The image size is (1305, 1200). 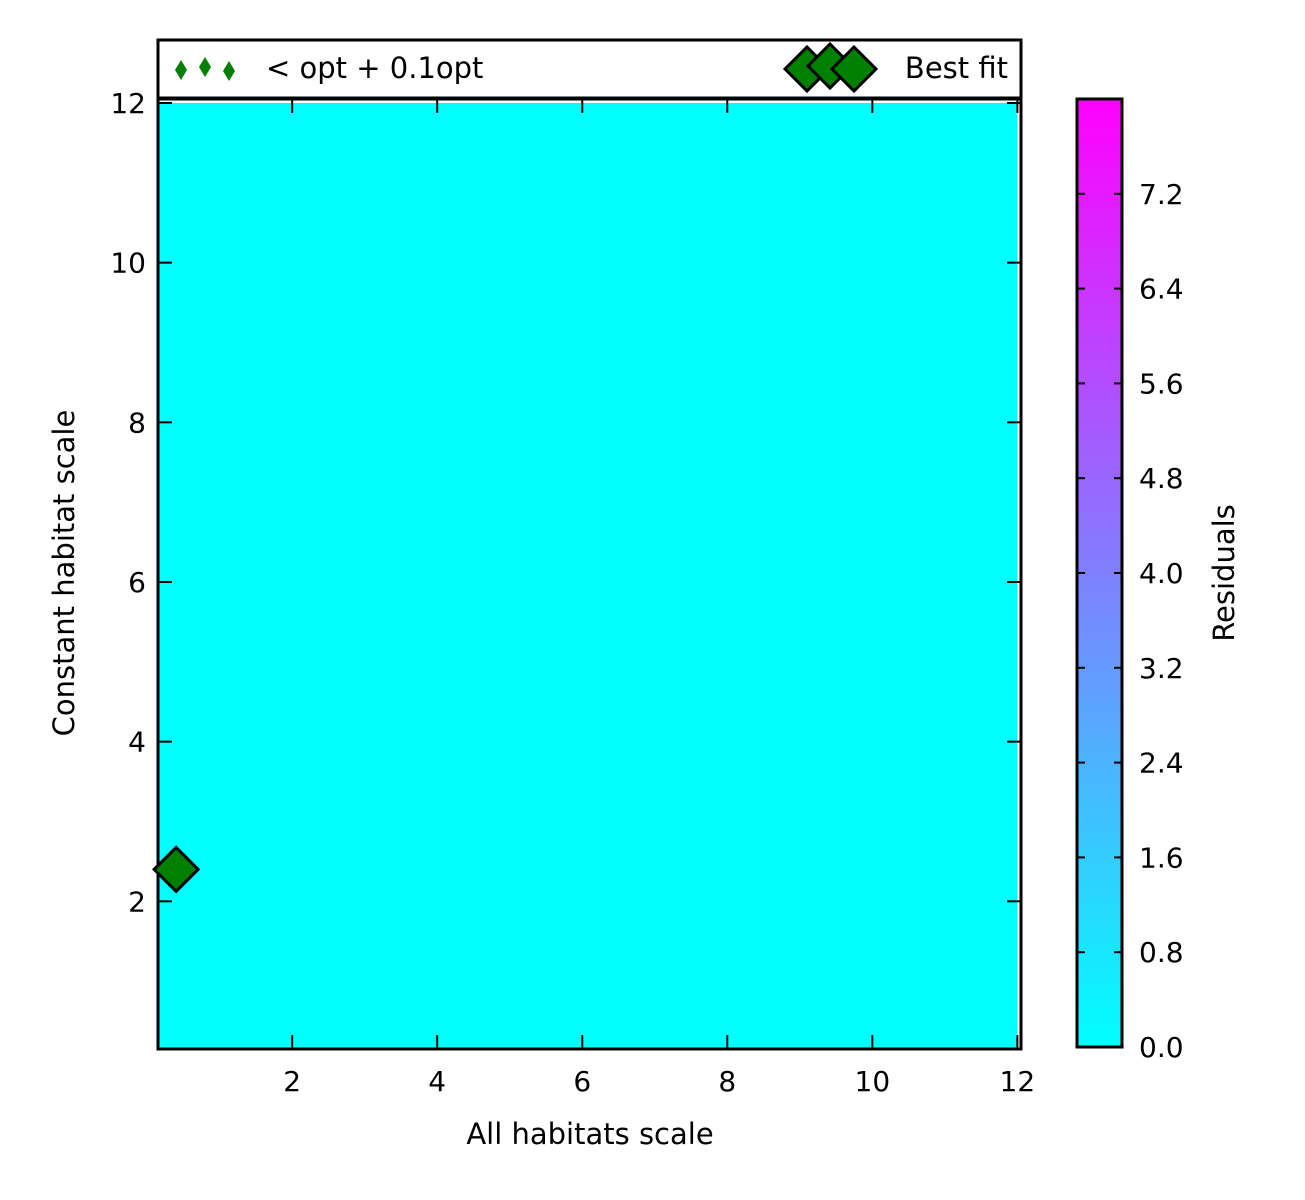 What do you see at coordinates (1161, 857) in the screenshot?
I see `colorbar-tick-label: 1.6` at bounding box center [1161, 857].